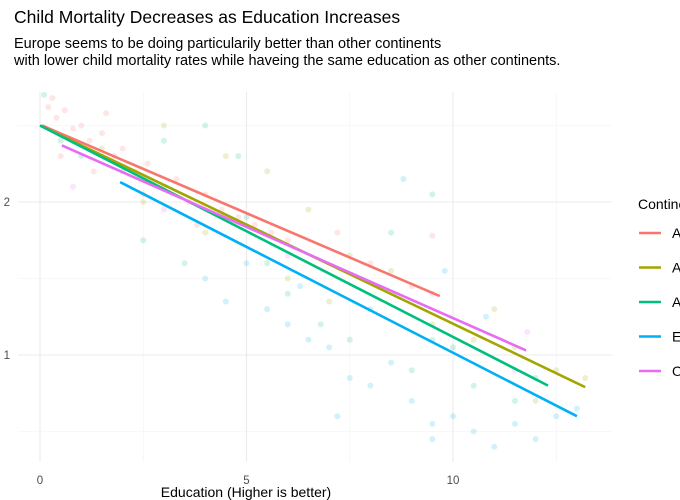 The width and height of the screenshot is (680, 500). I want to click on legend-label-europe: Europe, so click(676, 337).